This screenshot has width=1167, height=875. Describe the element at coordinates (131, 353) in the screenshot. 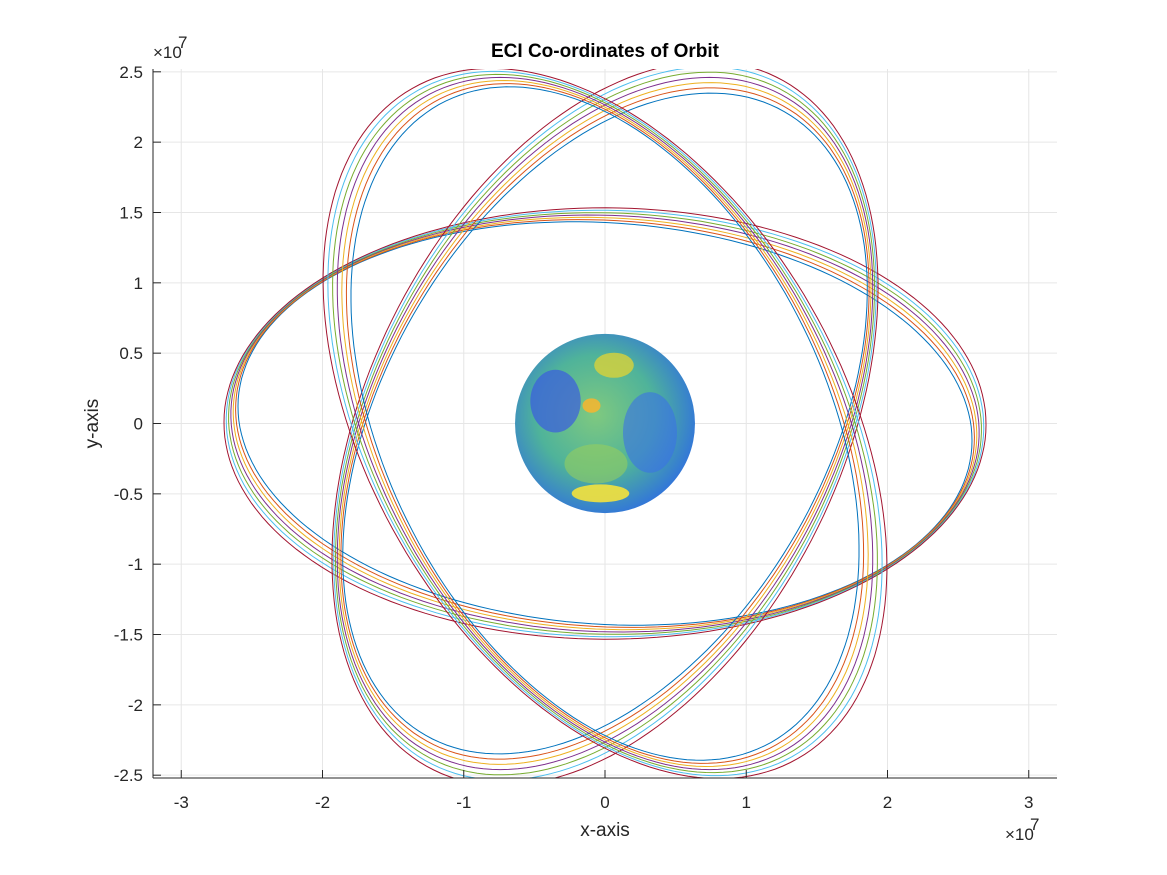

I see `y-tick-label: 0.5` at that location.